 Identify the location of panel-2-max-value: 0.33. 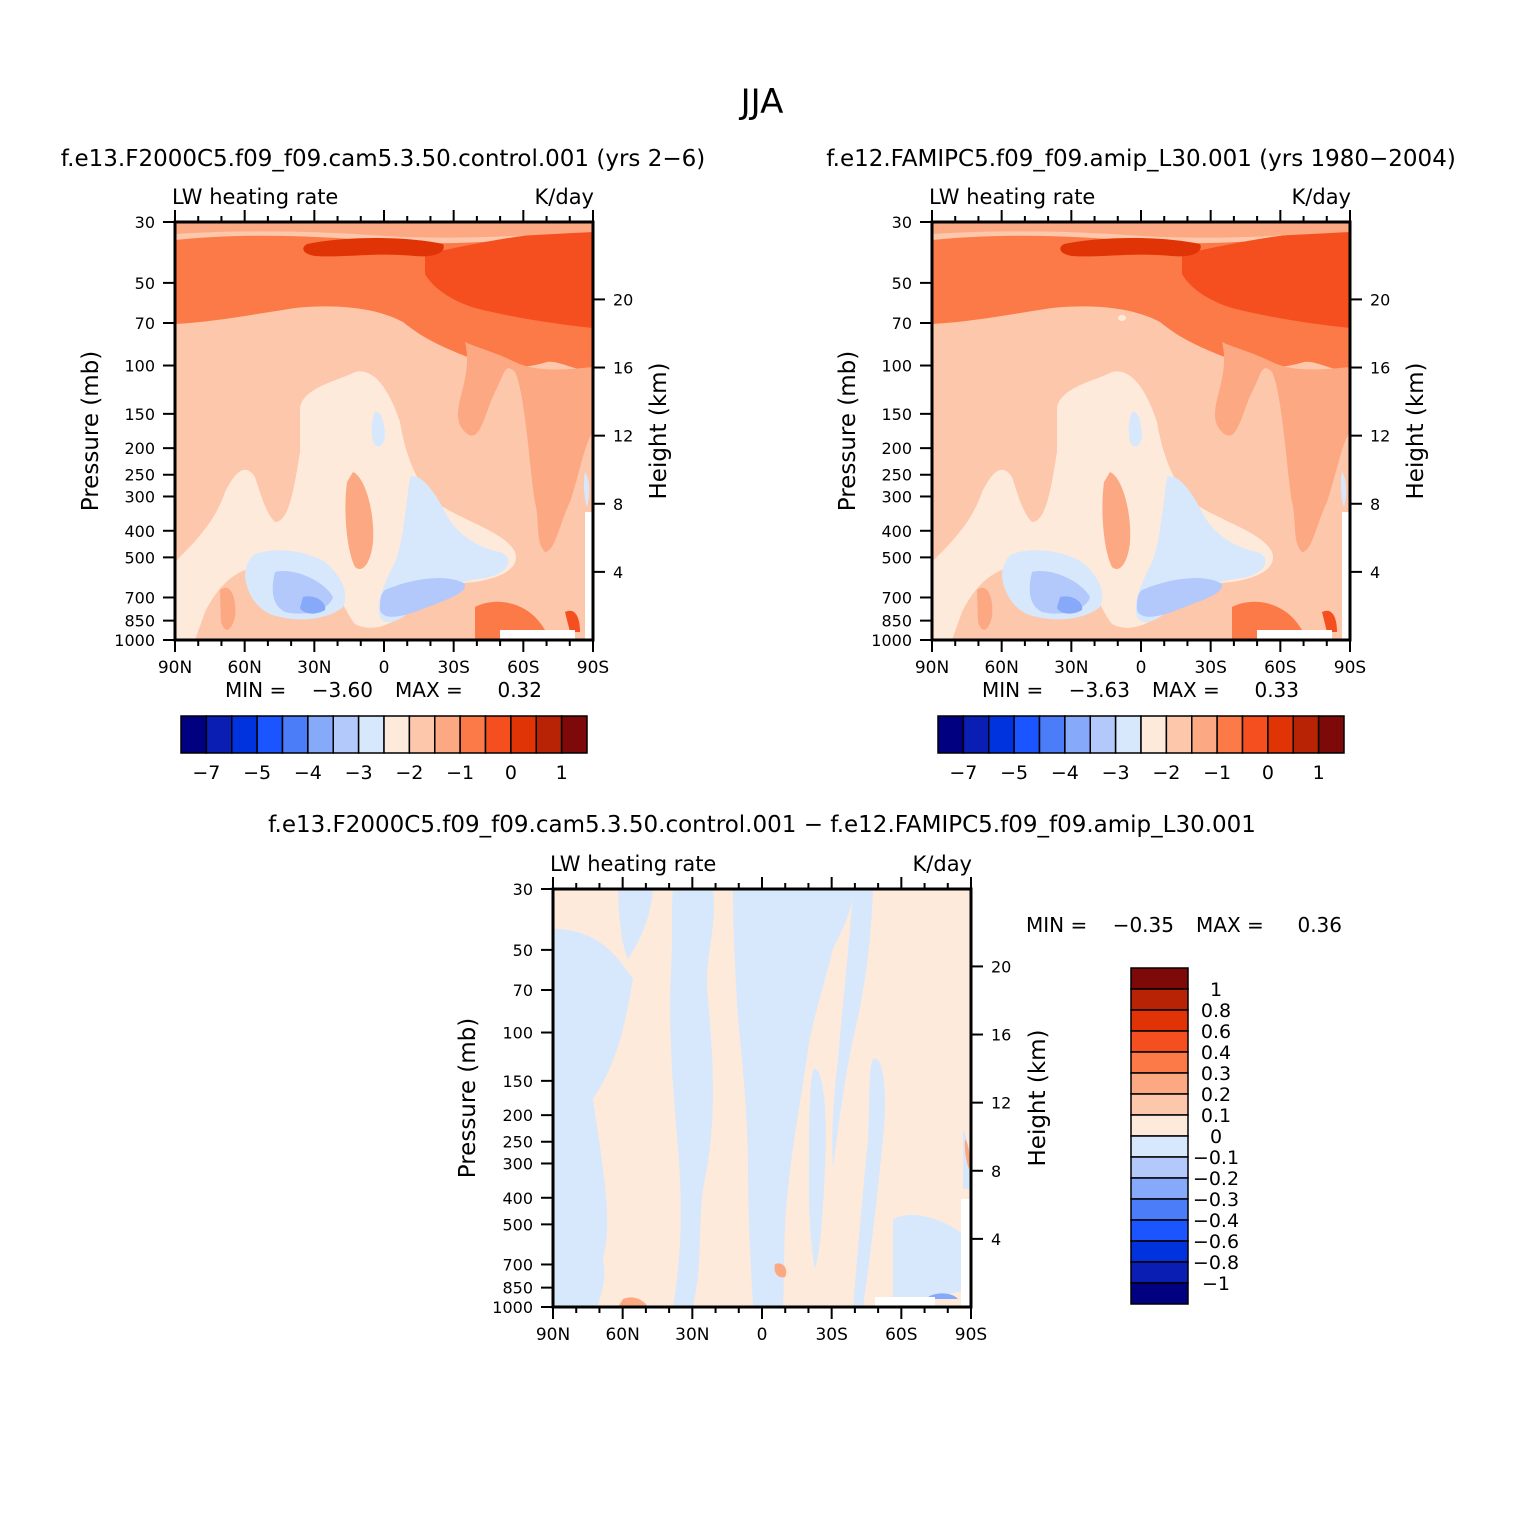
(1276, 690).